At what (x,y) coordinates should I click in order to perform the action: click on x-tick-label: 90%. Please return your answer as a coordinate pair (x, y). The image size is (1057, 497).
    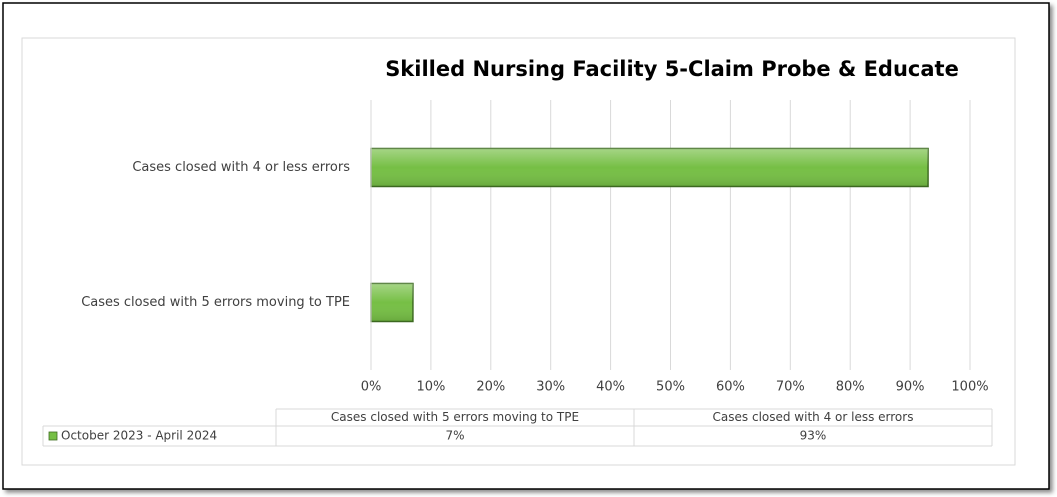
    Looking at the image, I should click on (910, 387).